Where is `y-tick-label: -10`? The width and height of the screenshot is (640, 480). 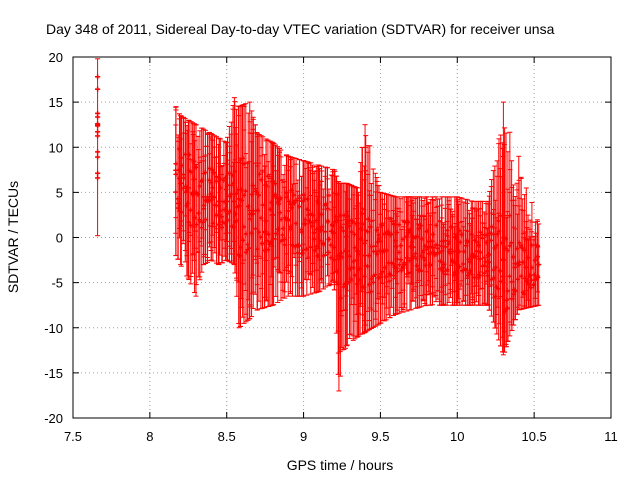 y-tick-label: -10 is located at coordinates (53, 328).